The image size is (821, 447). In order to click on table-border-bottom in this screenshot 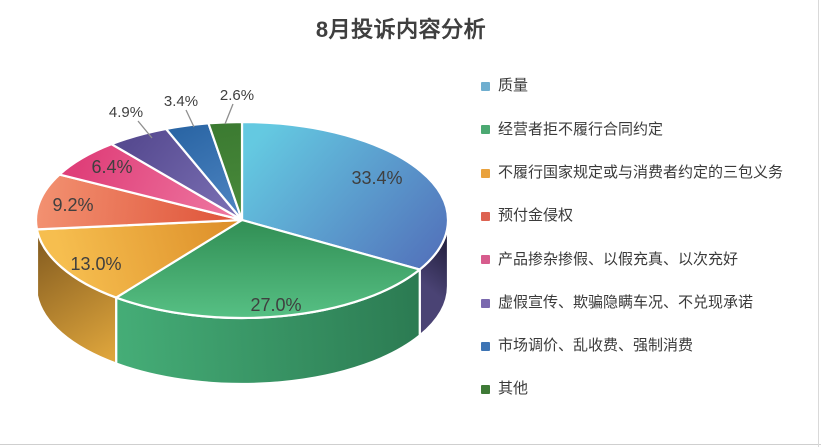, I will do `click(410, 444)`.